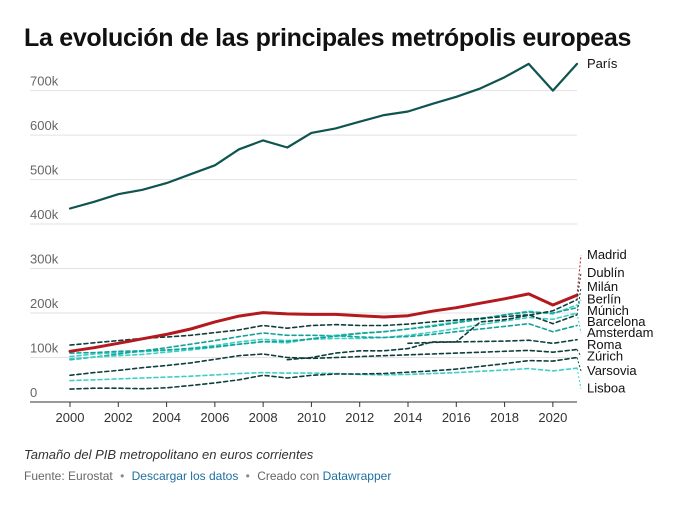 The height and width of the screenshot is (518, 690). Describe the element at coordinates (311, 417) in the screenshot. I see `x-tick-label: 2010` at that location.